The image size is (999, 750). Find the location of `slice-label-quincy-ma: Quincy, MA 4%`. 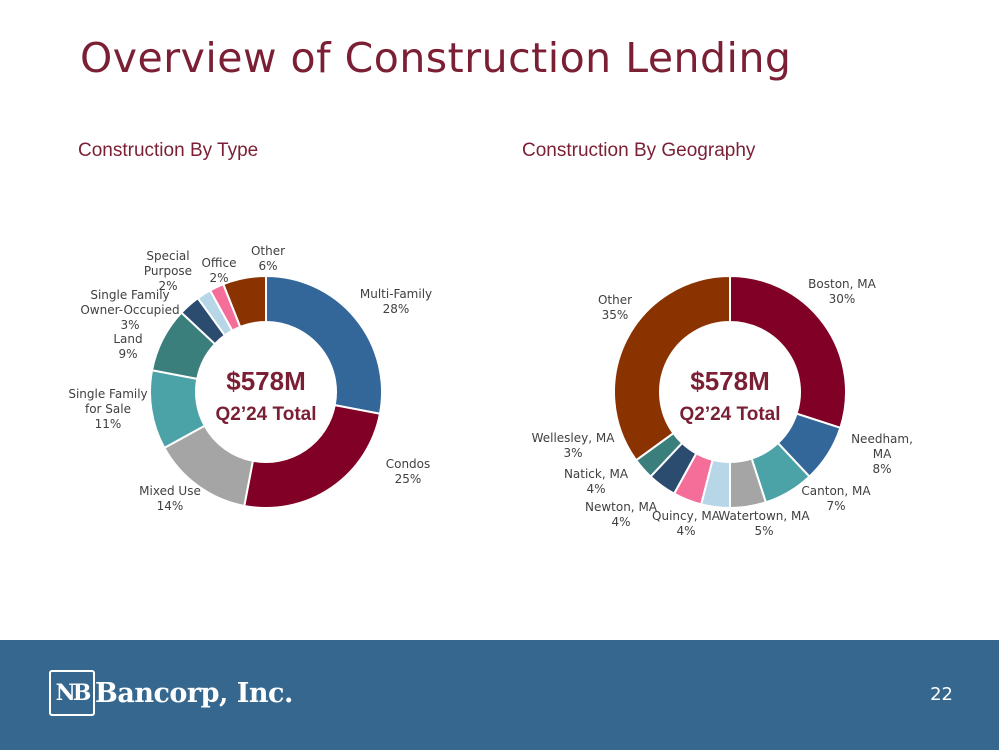

slice-label-quincy-ma: Quincy, MA 4% is located at coordinates (686, 523).